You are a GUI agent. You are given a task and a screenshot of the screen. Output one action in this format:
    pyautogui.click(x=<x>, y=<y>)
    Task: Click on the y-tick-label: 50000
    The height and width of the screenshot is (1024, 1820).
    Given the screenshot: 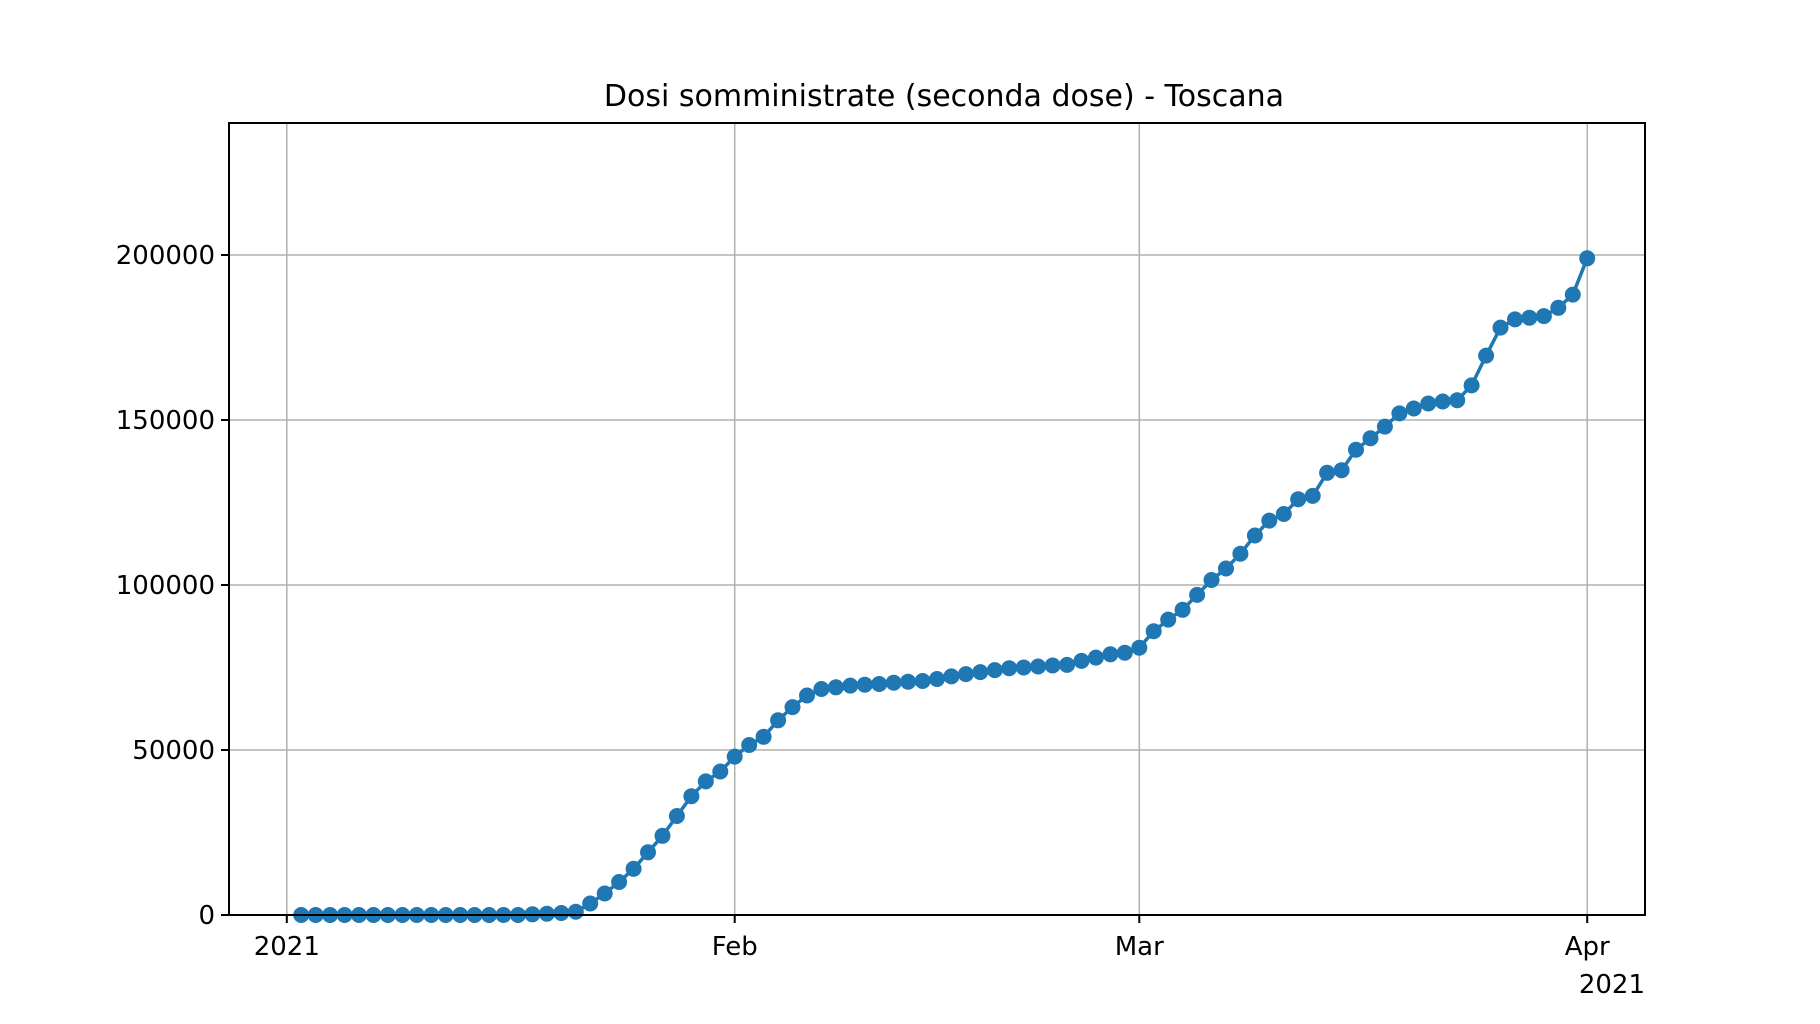 What is the action you would take?
    pyautogui.click(x=173, y=751)
    